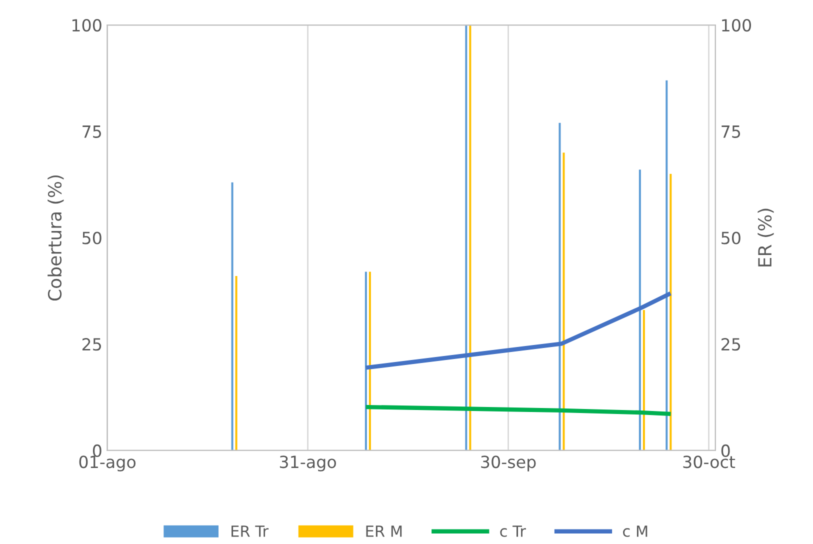 The height and width of the screenshot is (544, 813). I want to click on y2-axis-title: ER (%), so click(766, 237).